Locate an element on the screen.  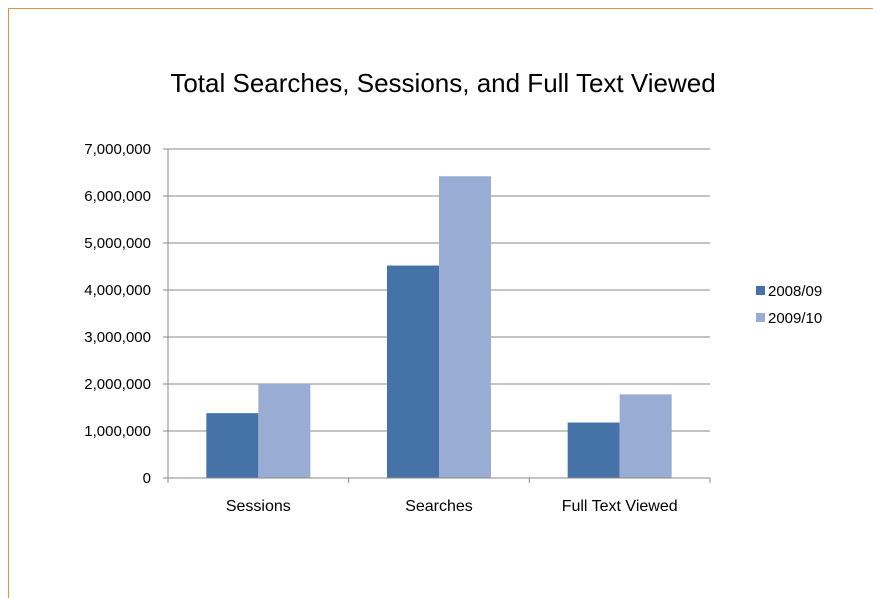
legend-label: 2008/09 is located at coordinates (795, 291).